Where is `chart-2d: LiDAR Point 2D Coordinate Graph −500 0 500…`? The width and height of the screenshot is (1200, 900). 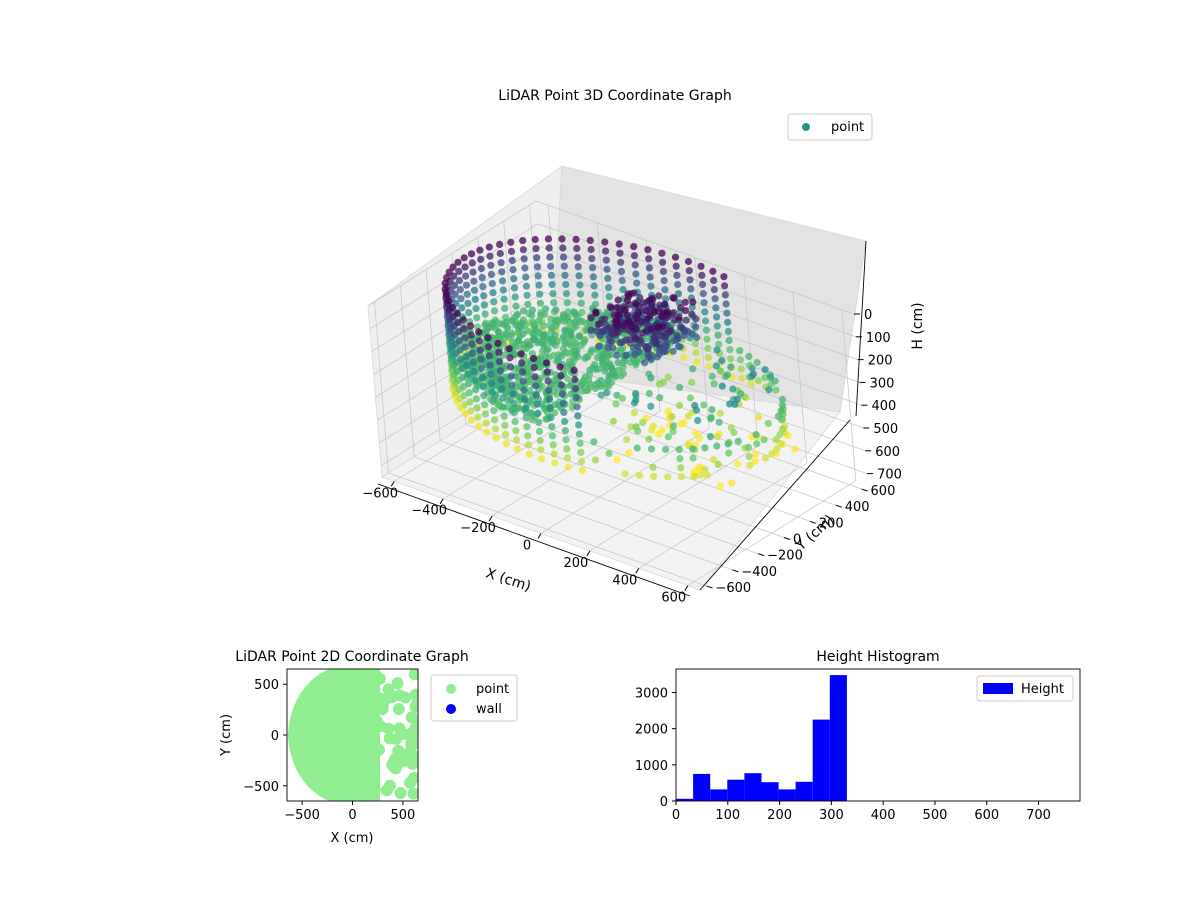
chart-2d: LiDAR Point 2D Coordinate Graph −500 0 500… is located at coordinates (368, 747).